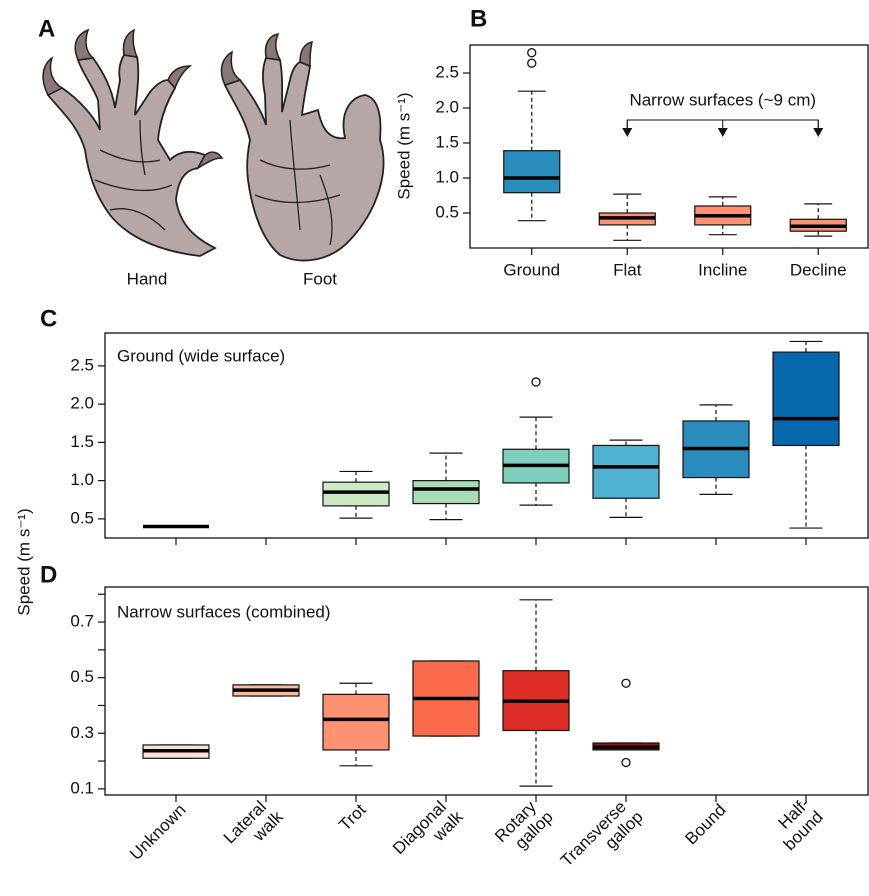 Image resolution: width=869 pixels, height=896 pixels. I want to click on annotation: Narrow surfaces (combined), so click(224, 611).